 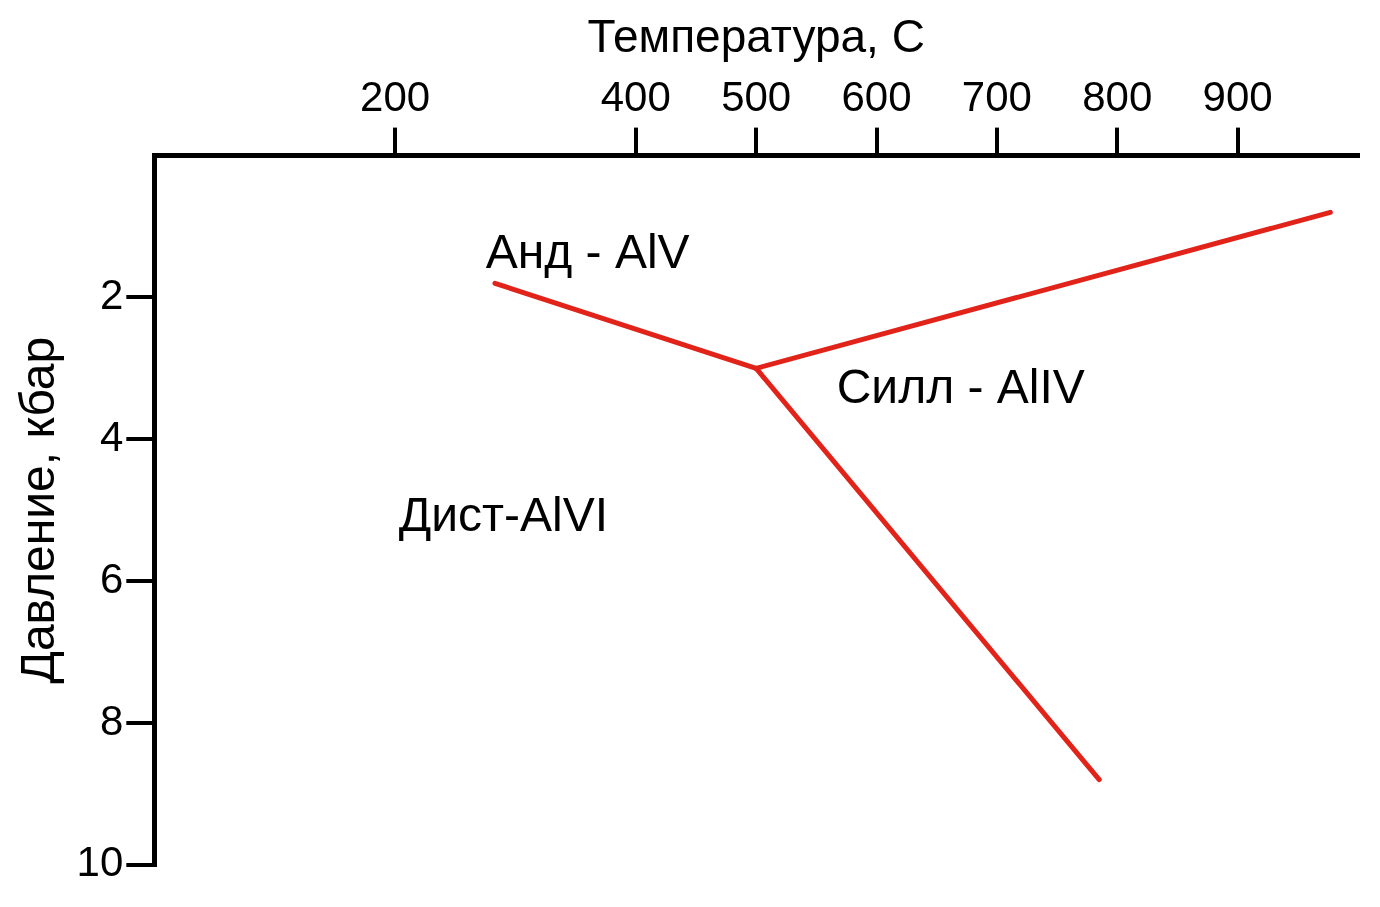 I want to click on x-tick-label: 200, so click(x=395, y=96).